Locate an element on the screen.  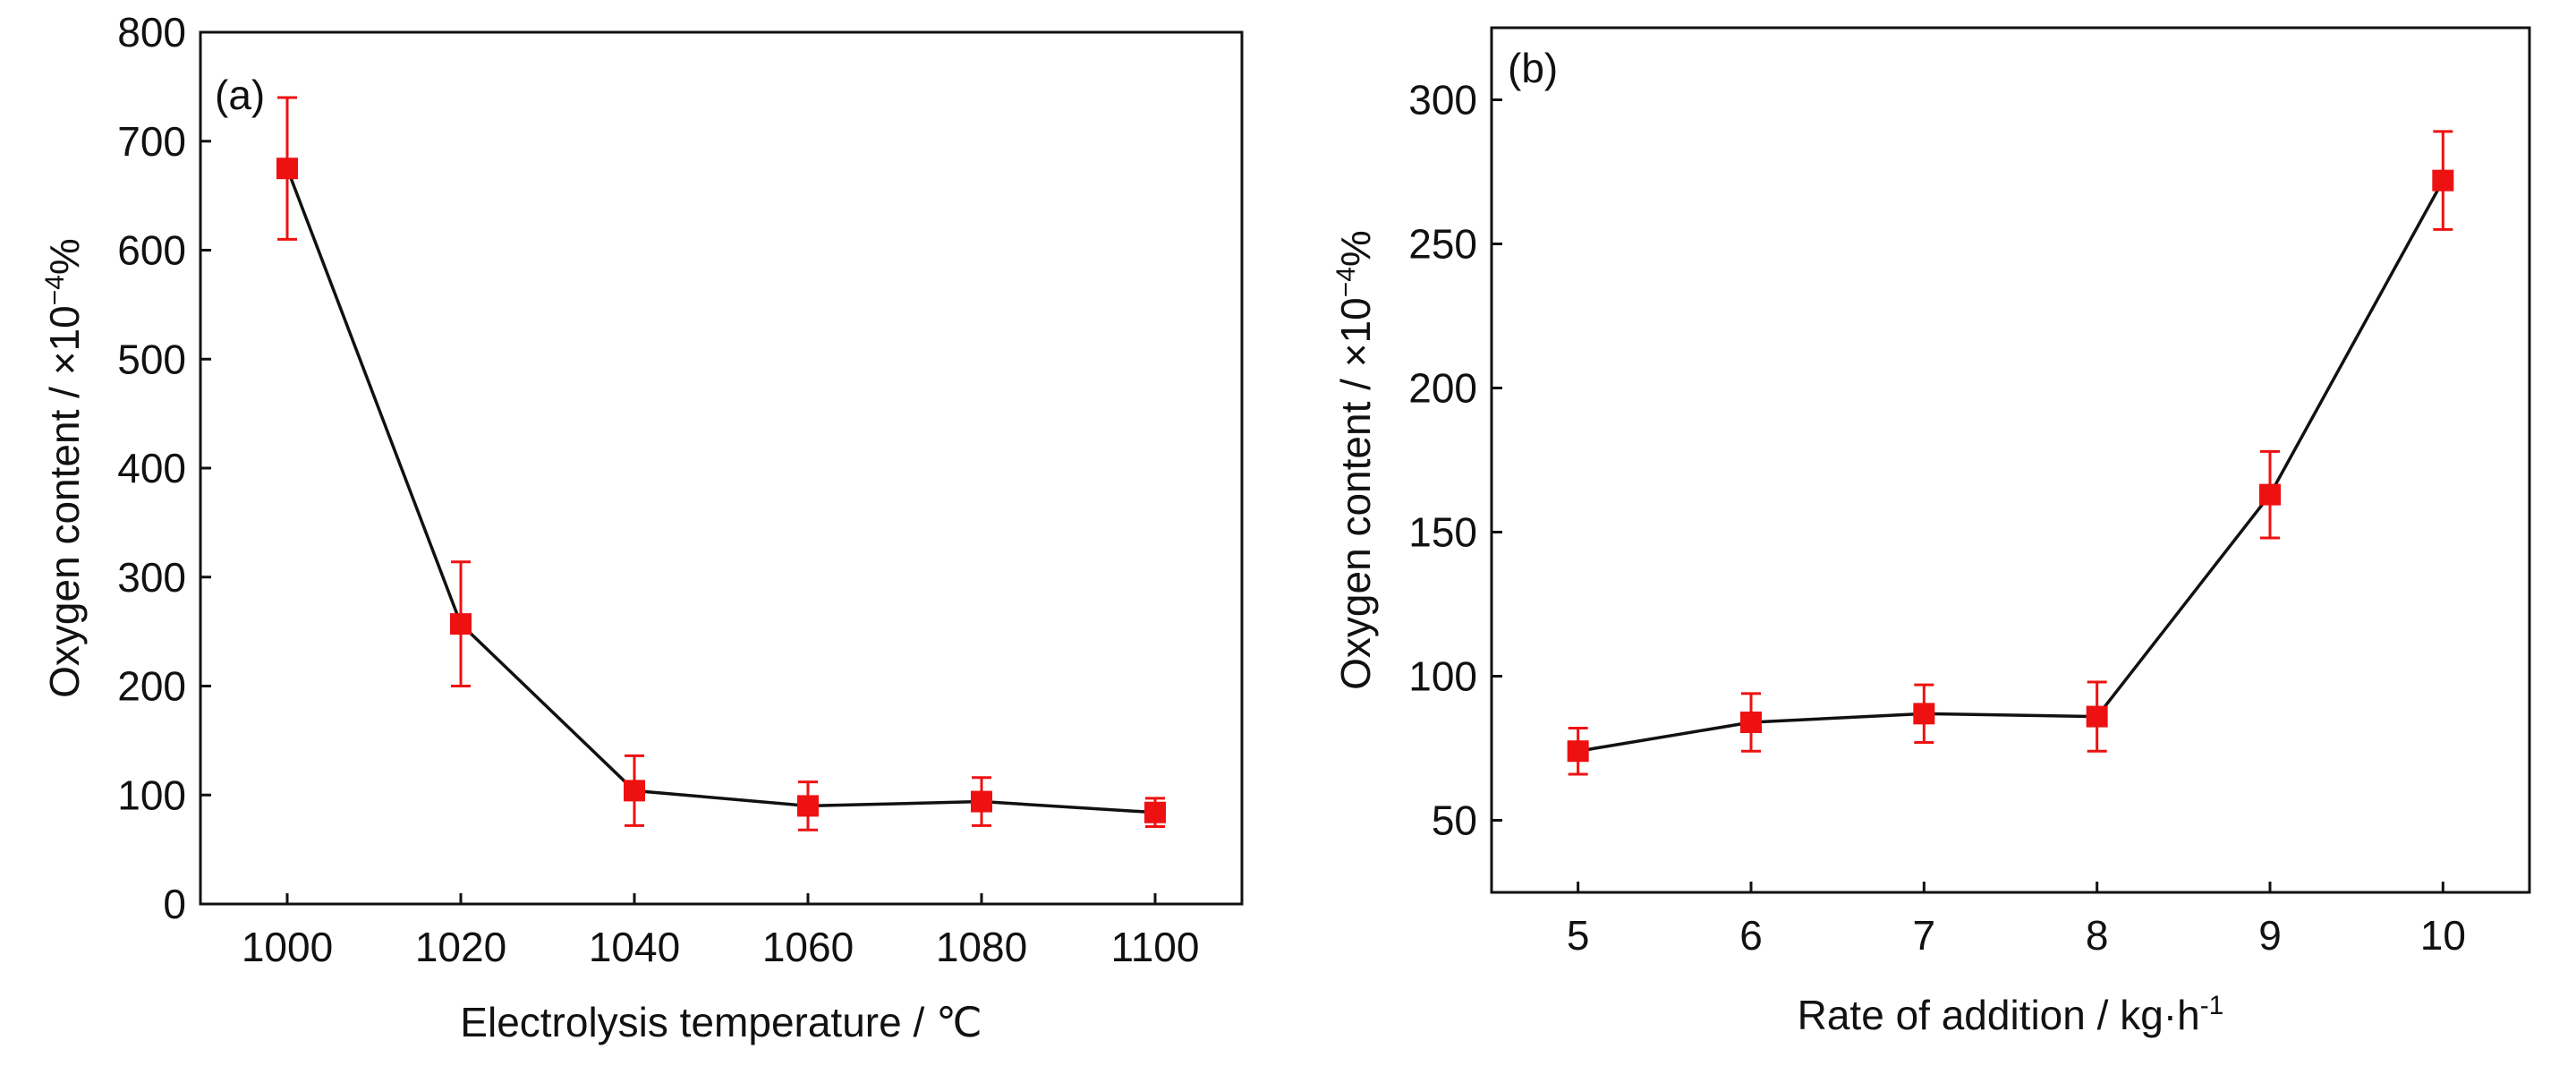
y-axis-label-b: Oxygen content / ×10−4% is located at coordinates (1355, 460).